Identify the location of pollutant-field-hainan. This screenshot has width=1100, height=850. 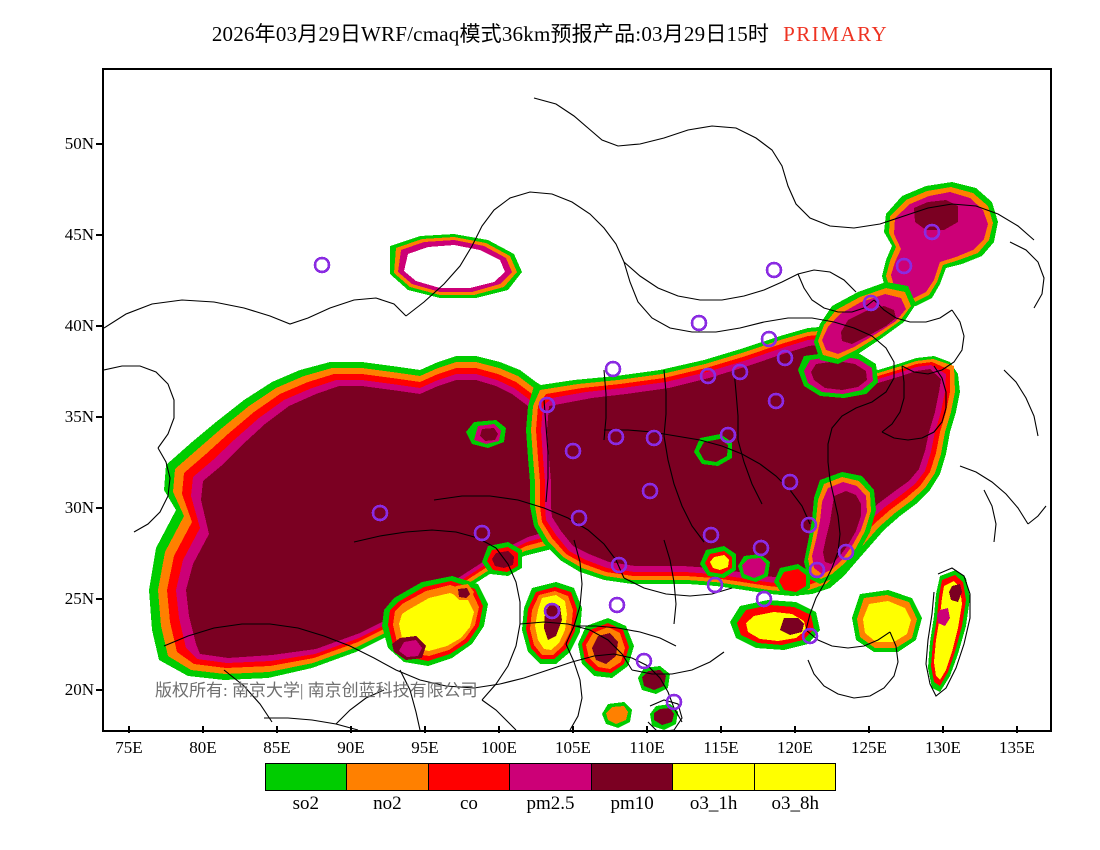
(664, 717).